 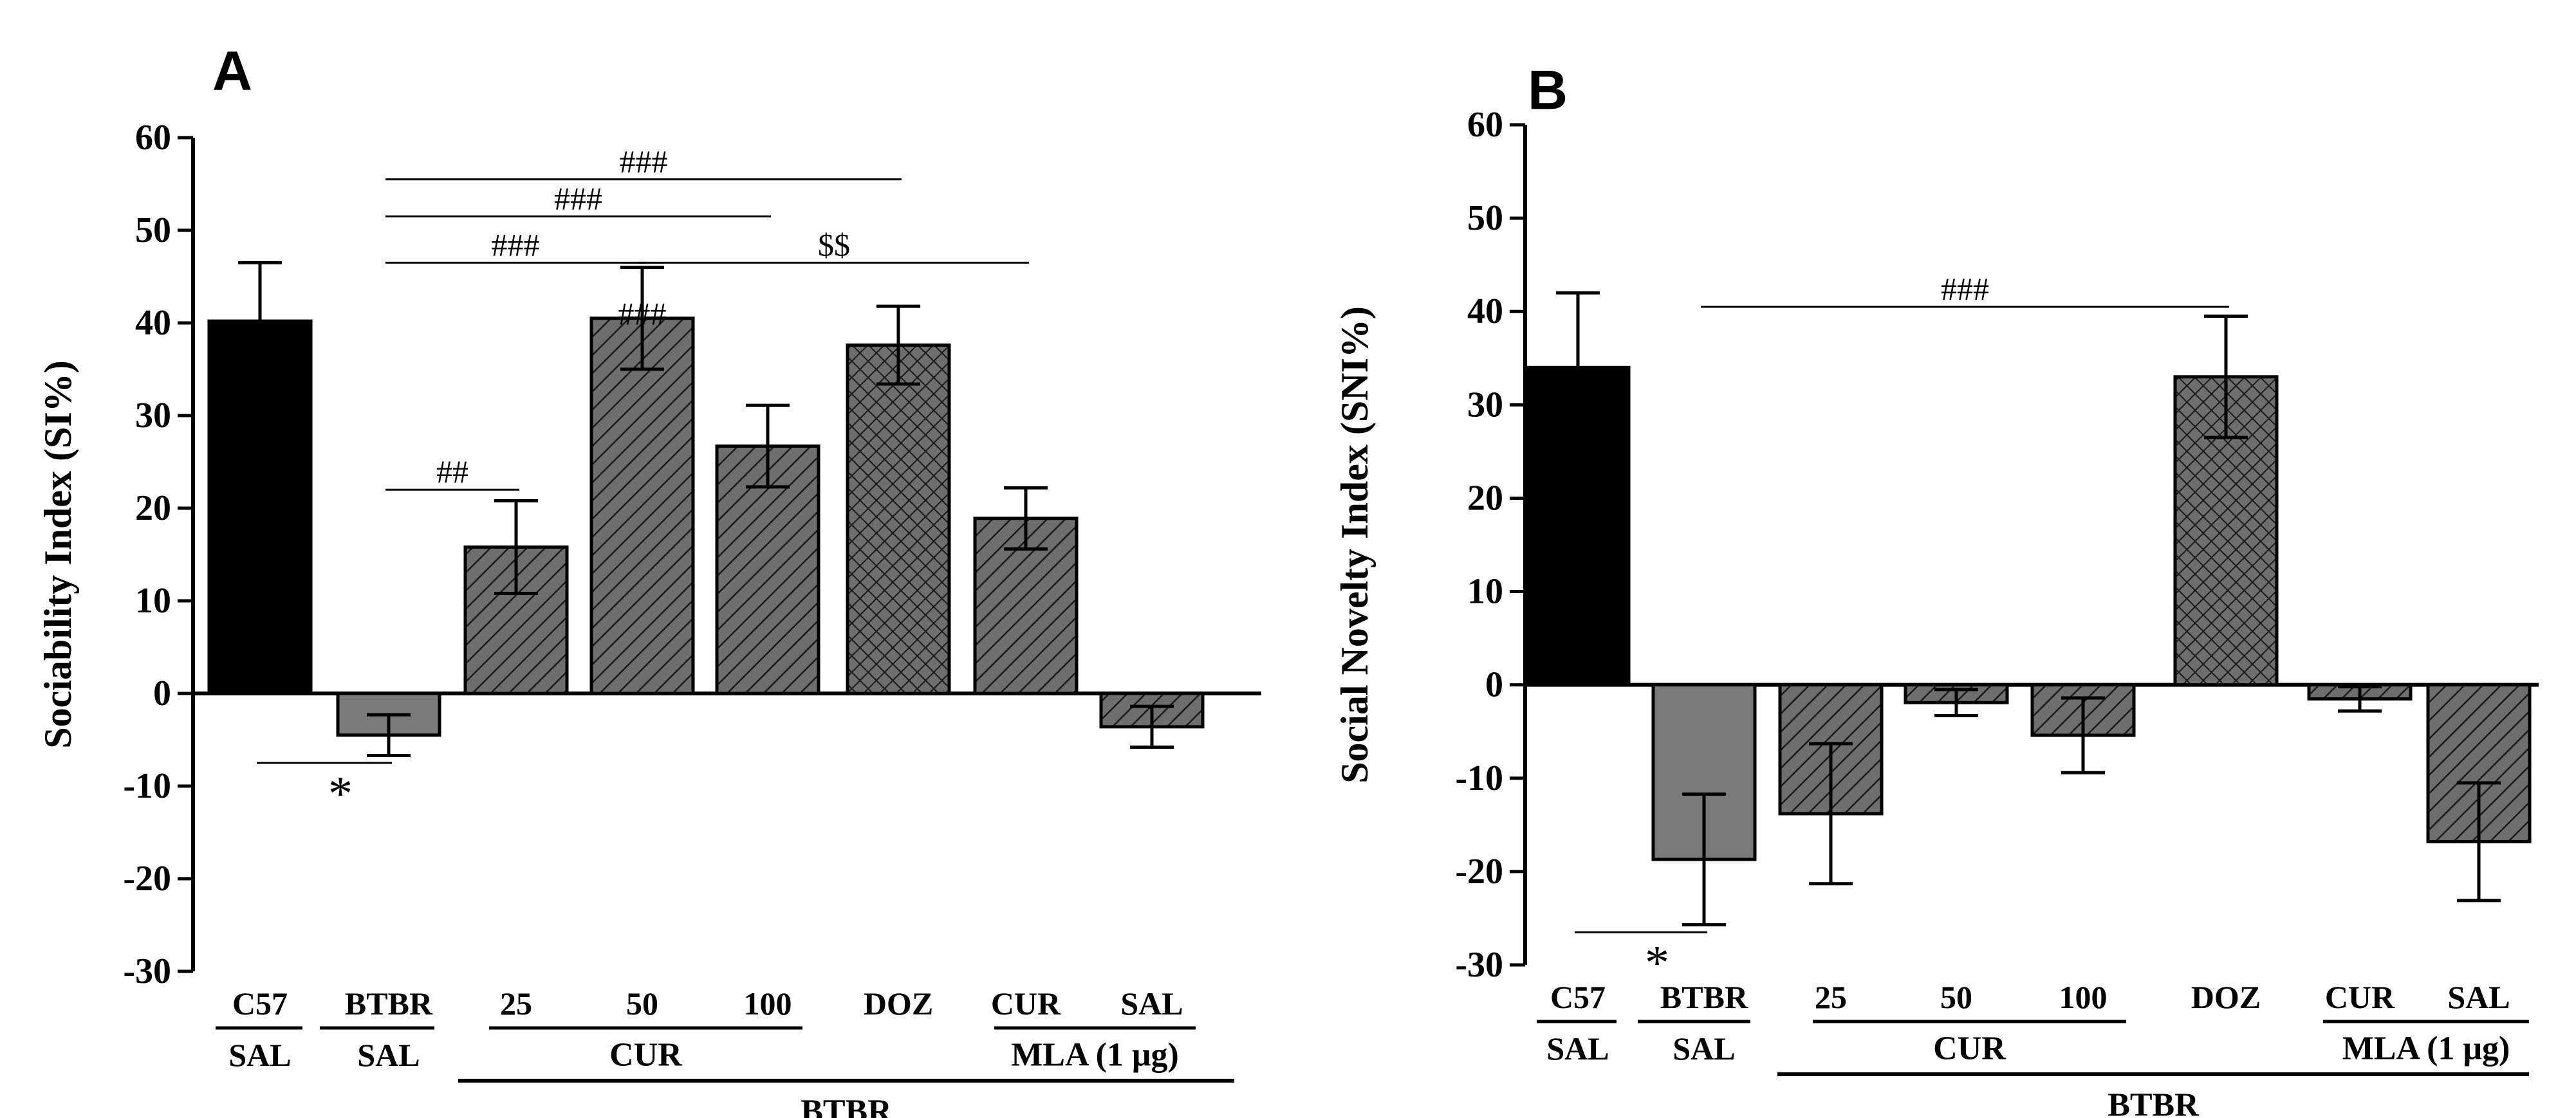 What do you see at coordinates (58, 554) in the screenshot?
I see `y-axis-label: Sociability Index (SI%)` at bounding box center [58, 554].